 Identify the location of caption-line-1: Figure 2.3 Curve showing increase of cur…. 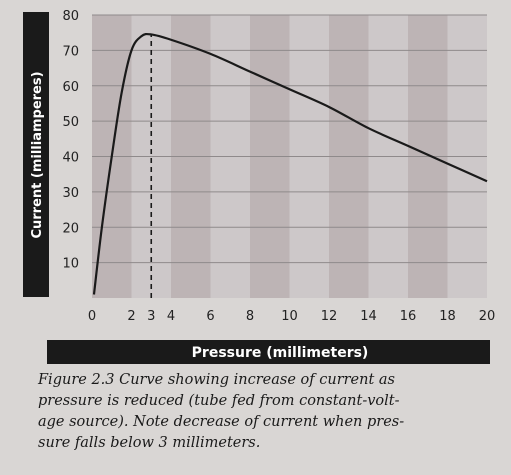
(216, 380).